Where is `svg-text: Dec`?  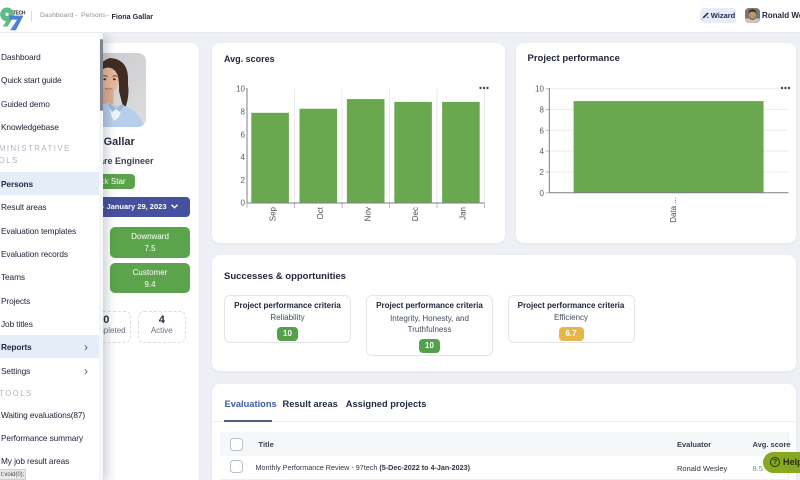 svg-text: Dec is located at coordinates (415, 214).